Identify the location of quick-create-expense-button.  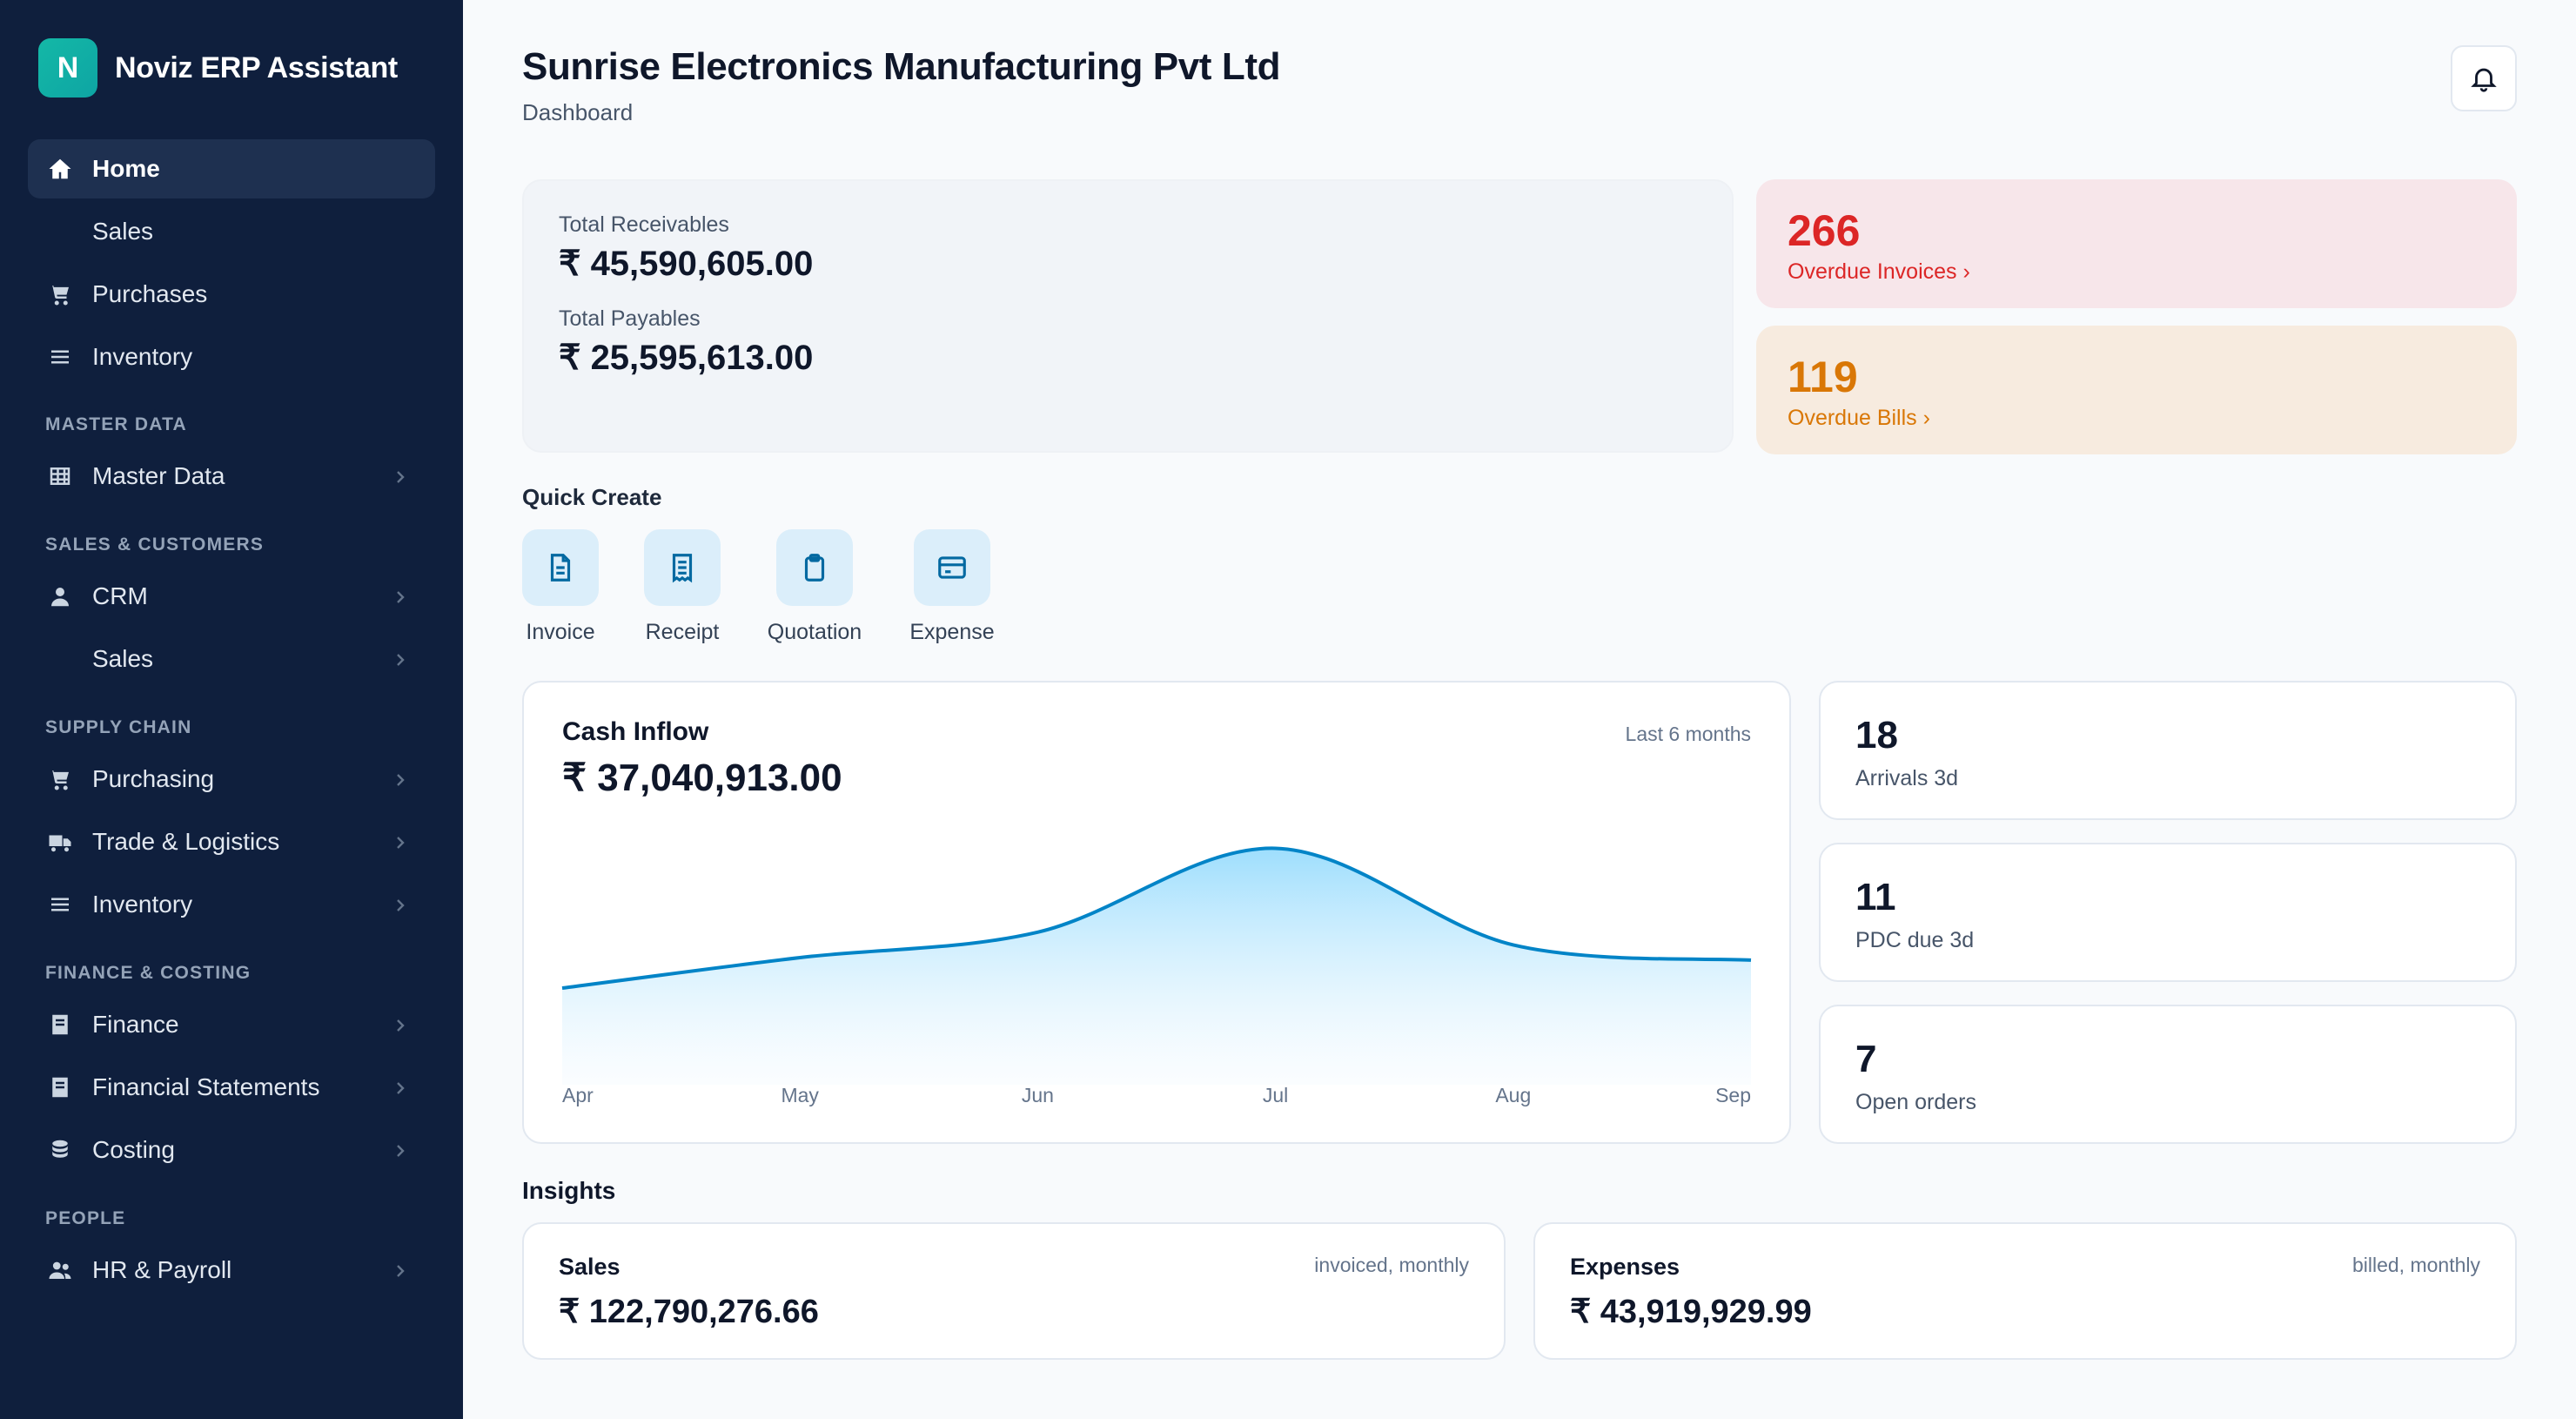
(952, 567).